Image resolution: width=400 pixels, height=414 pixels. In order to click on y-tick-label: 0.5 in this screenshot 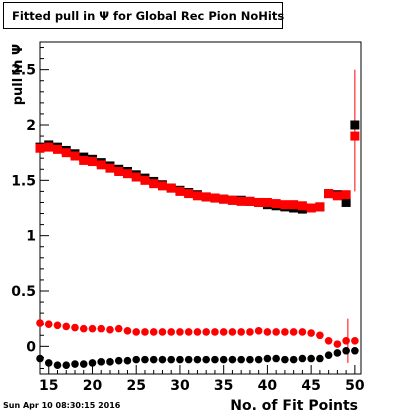, I will do `click(23, 292)`.